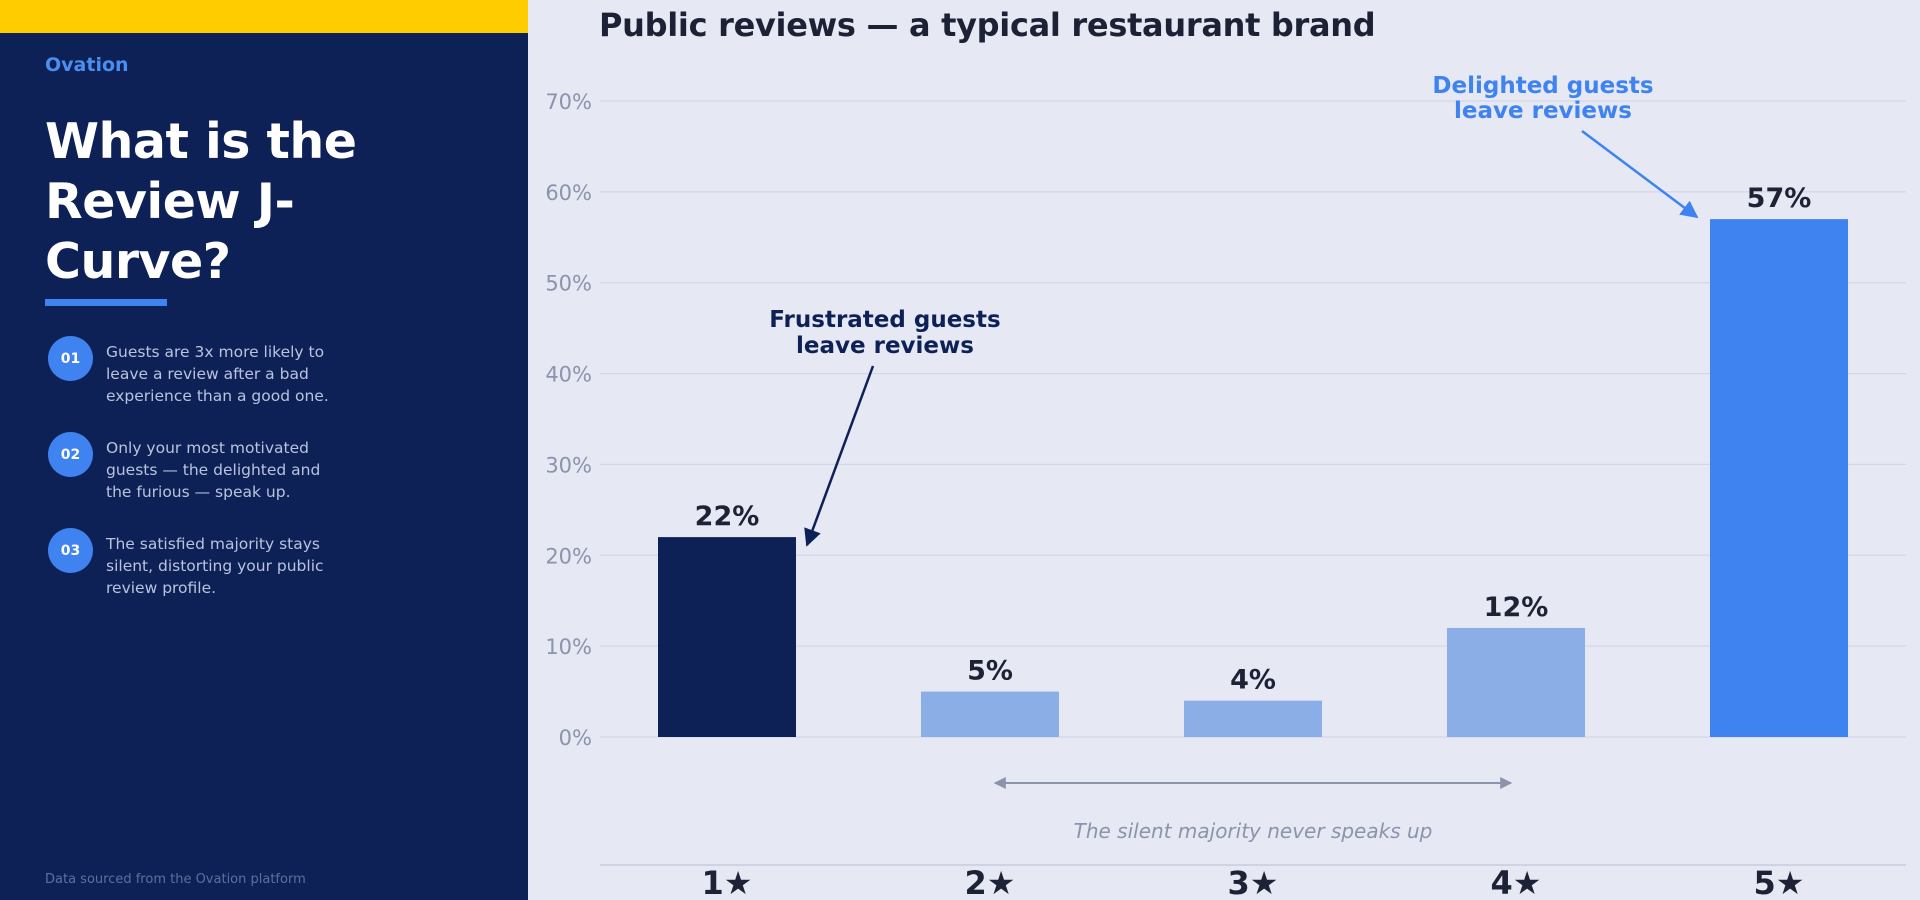  I want to click on bar-value-label: 22%, so click(727, 516).